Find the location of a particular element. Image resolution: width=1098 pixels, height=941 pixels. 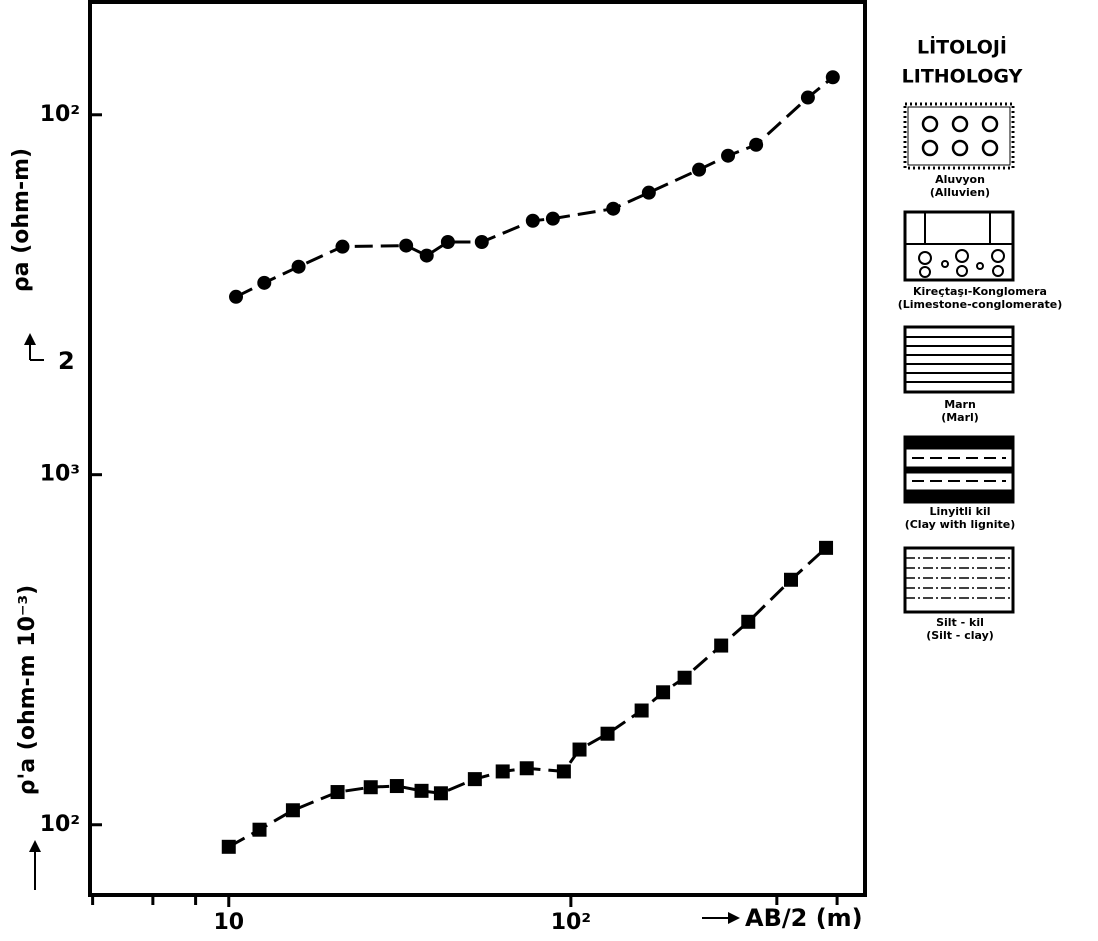

legend-title: LİTOLOJİ is located at coordinates (962, 47).